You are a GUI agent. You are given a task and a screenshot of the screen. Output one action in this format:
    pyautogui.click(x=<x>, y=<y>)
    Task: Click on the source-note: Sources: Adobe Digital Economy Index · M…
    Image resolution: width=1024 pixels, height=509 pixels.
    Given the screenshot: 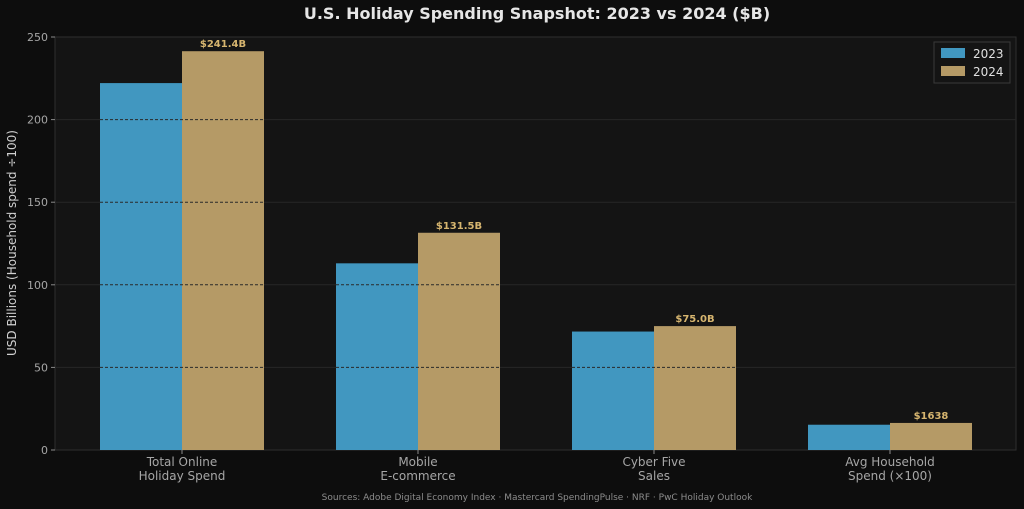 What is the action you would take?
    pyautogui.click(x=537, y=498)
    